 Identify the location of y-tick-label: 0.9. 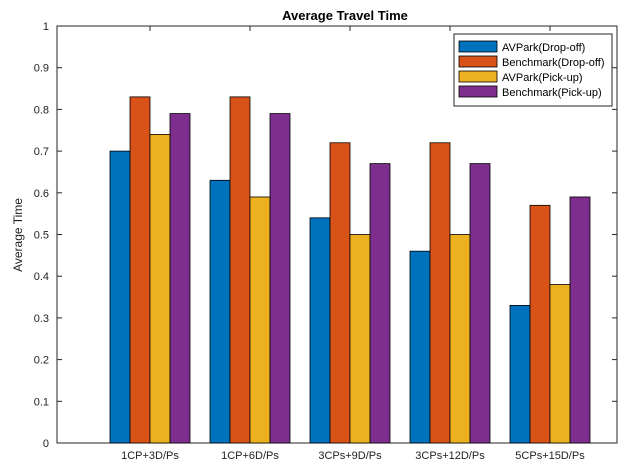
(41, 69).